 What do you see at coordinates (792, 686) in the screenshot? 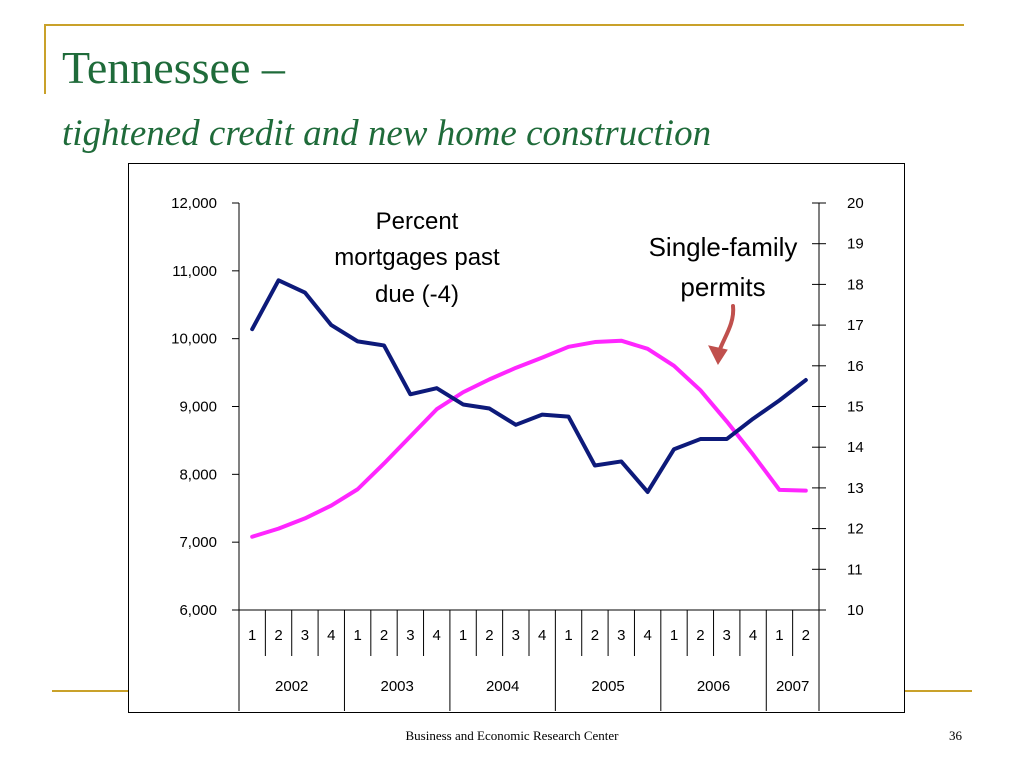
I see `year-label: 2007` at bounding box center [792, 686].